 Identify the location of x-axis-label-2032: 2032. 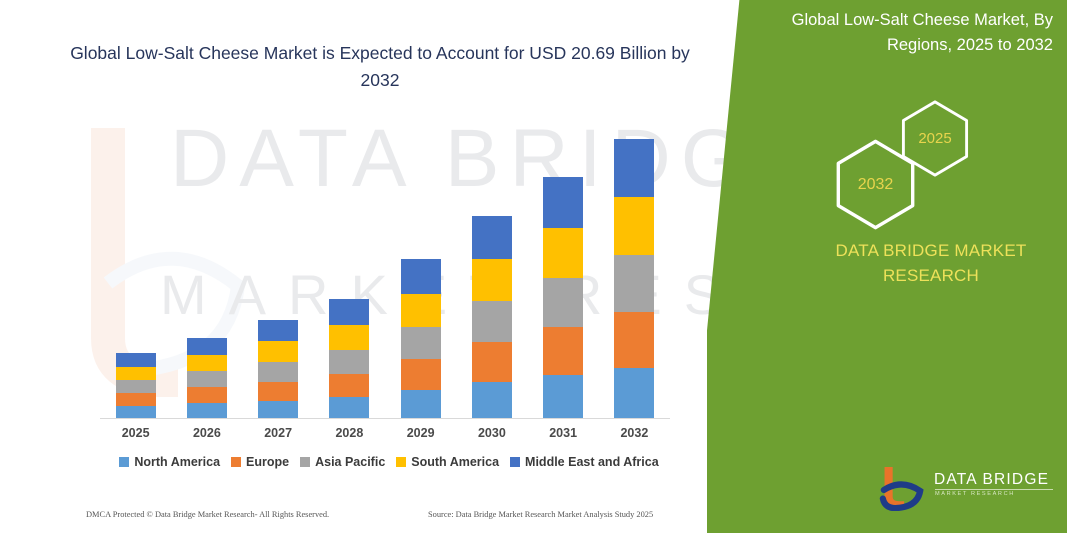
(634, 433).